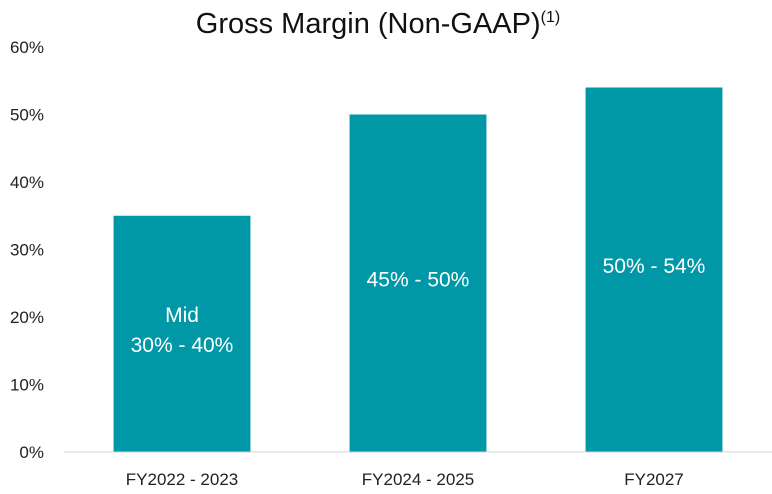  What do you see at coordinates (27, 47) in the screenshot?
I see `y-tick-label: 60%` at bounding box center [27, 47].